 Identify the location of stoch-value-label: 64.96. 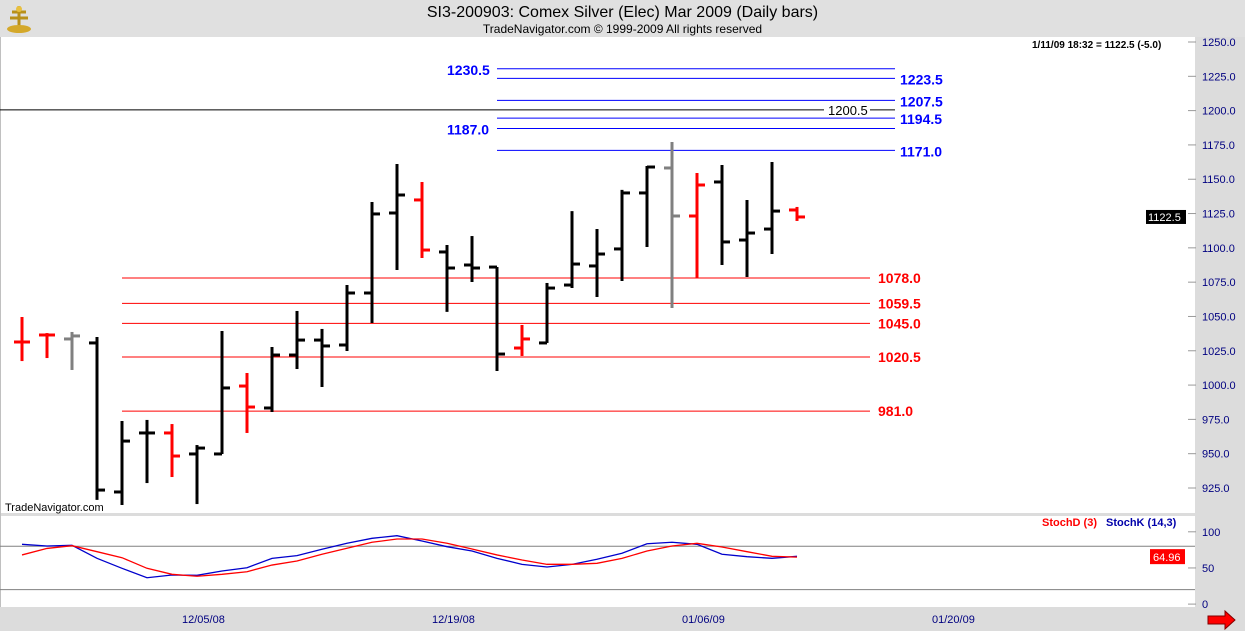
(1167, 558).